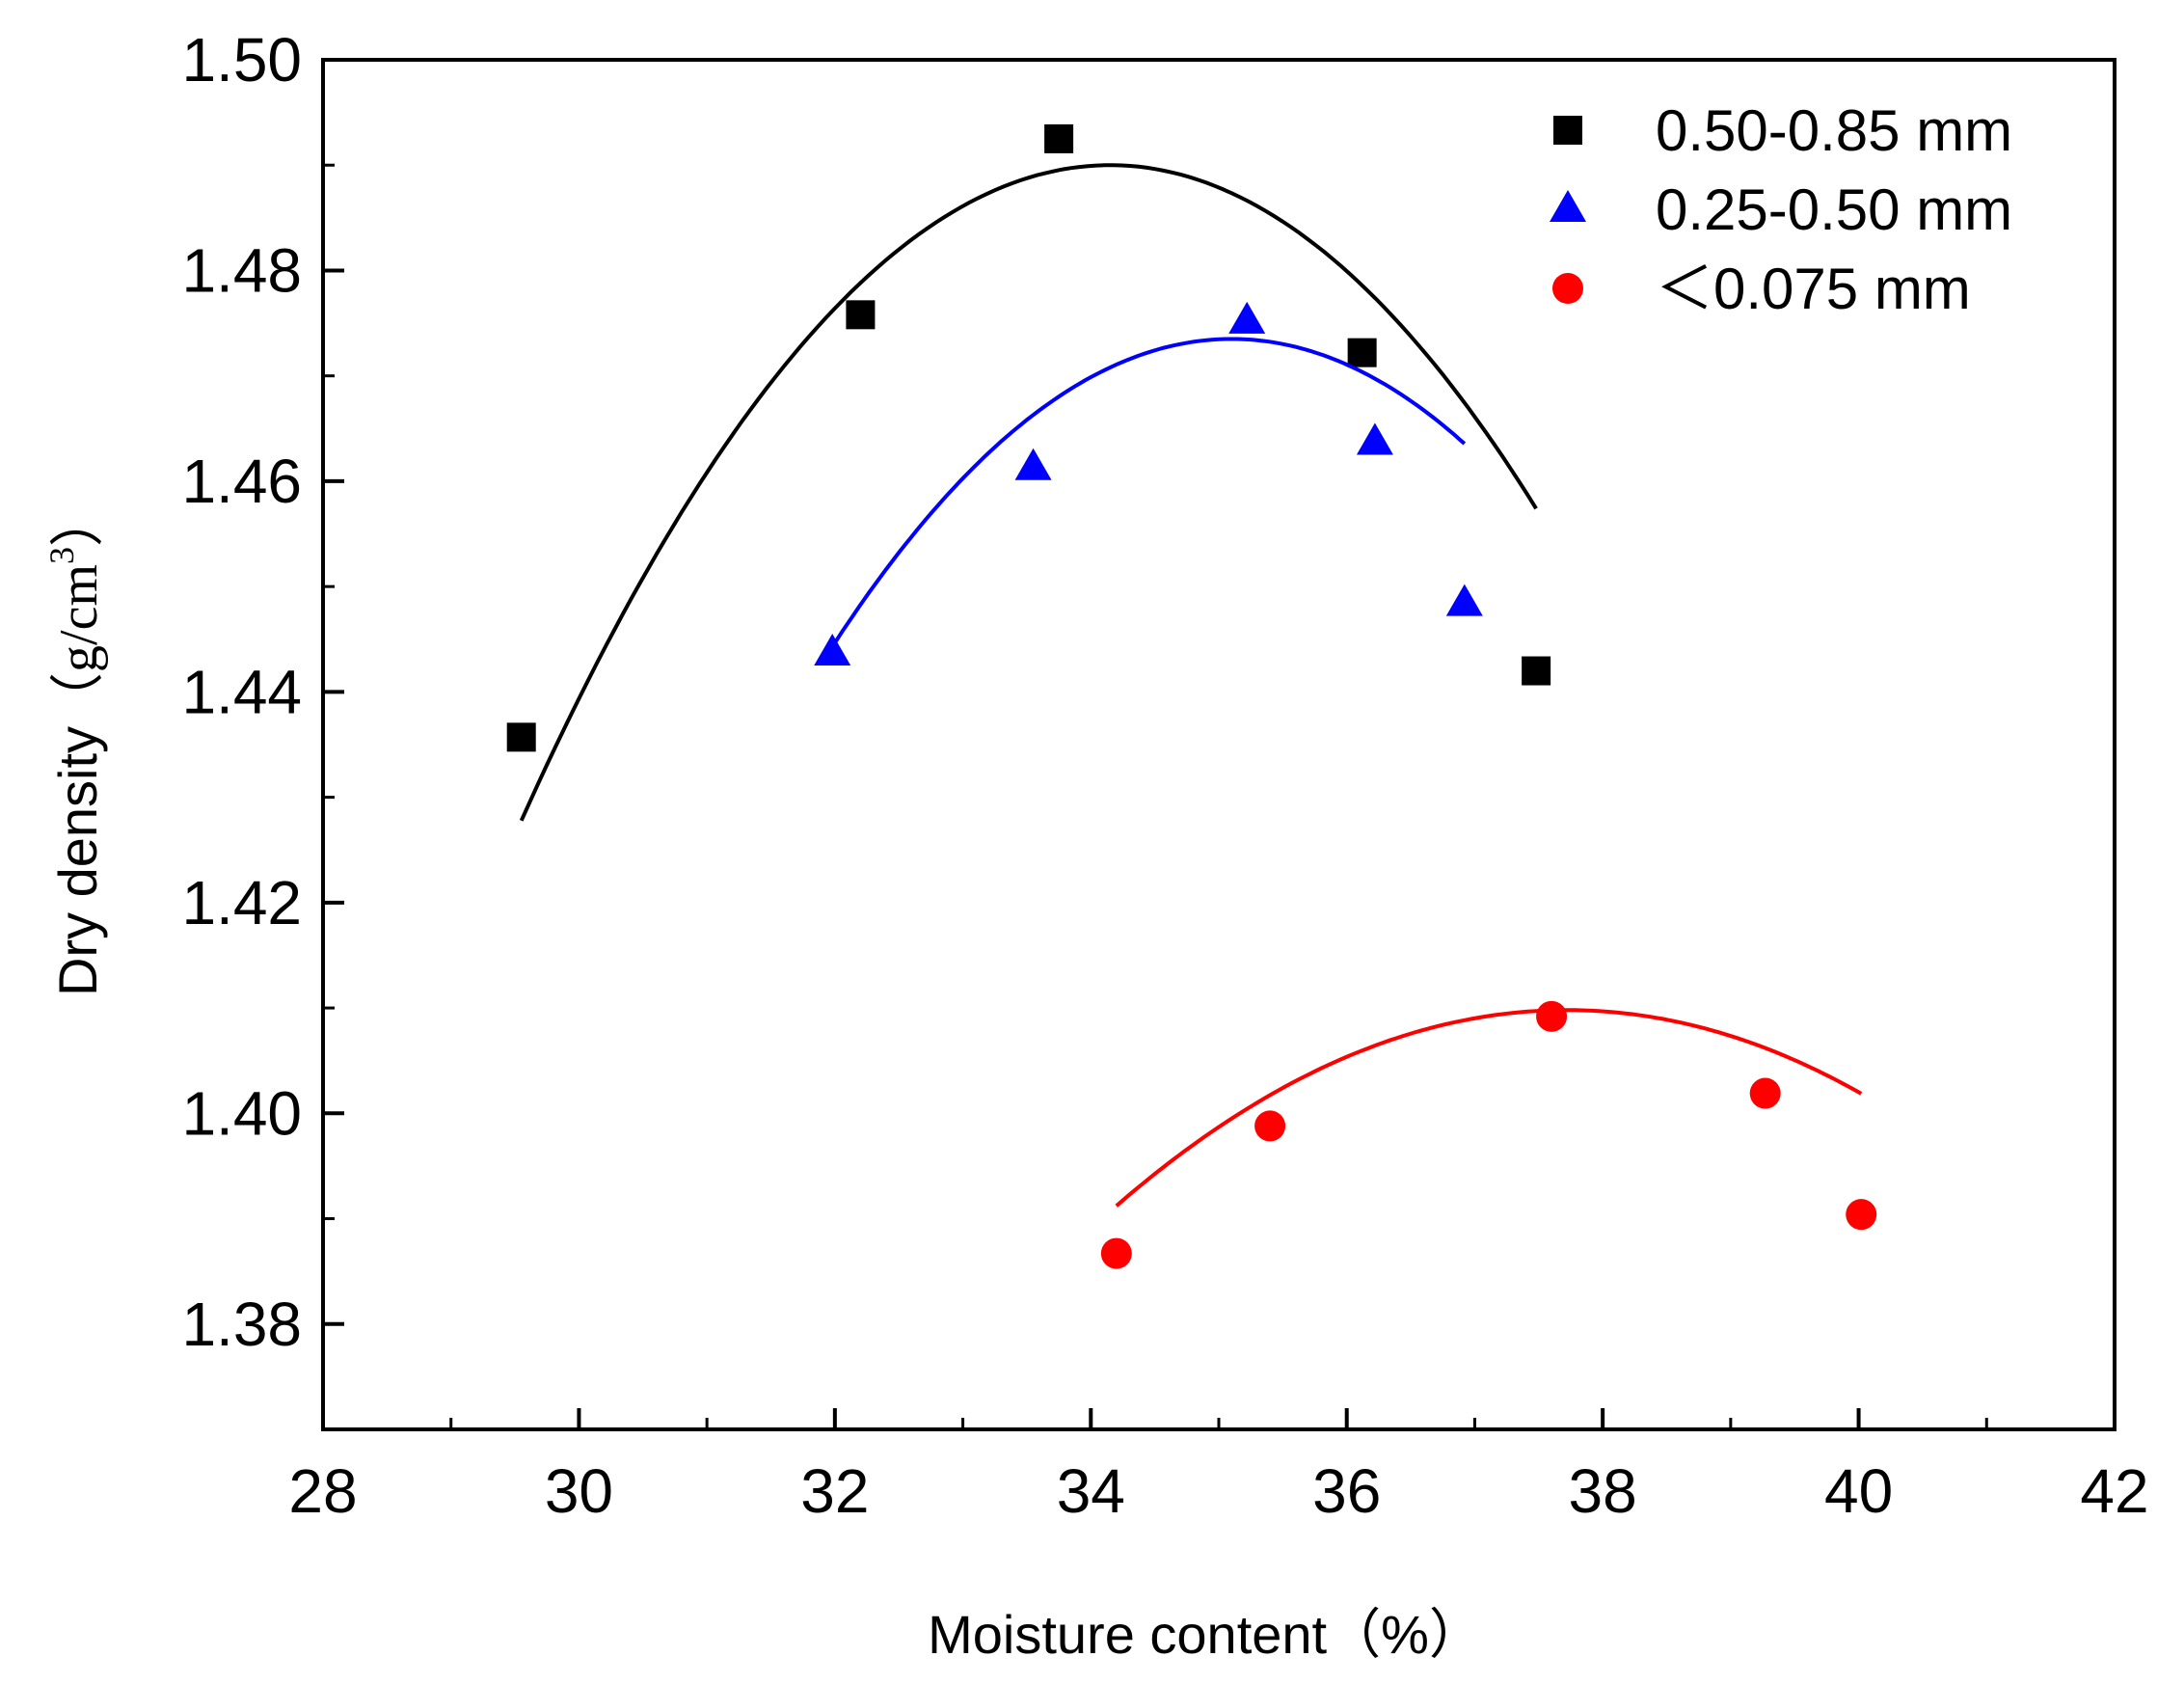  Describe the element at coordinates (834, 1491) in the screenshot. I see `x-tick-label: 32` at that location.